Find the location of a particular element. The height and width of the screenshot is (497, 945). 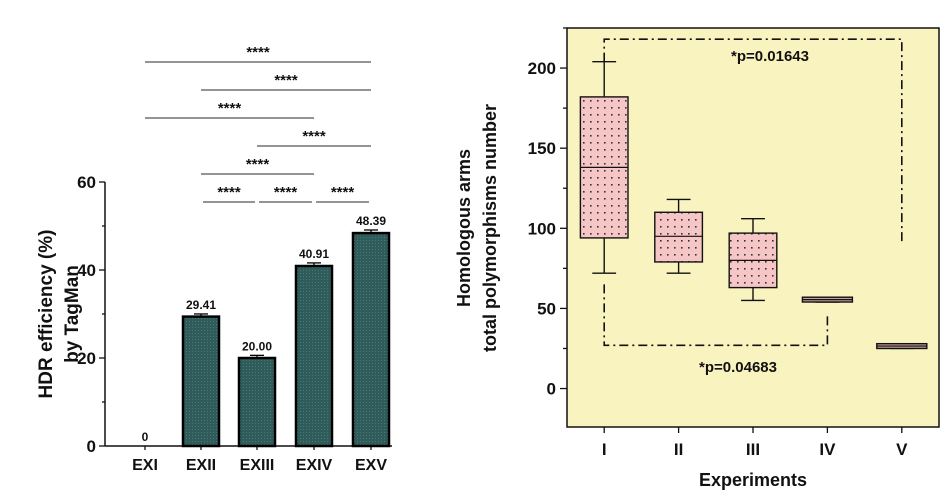

x-tick-label: EXIII is located at coordinates (257, 465).